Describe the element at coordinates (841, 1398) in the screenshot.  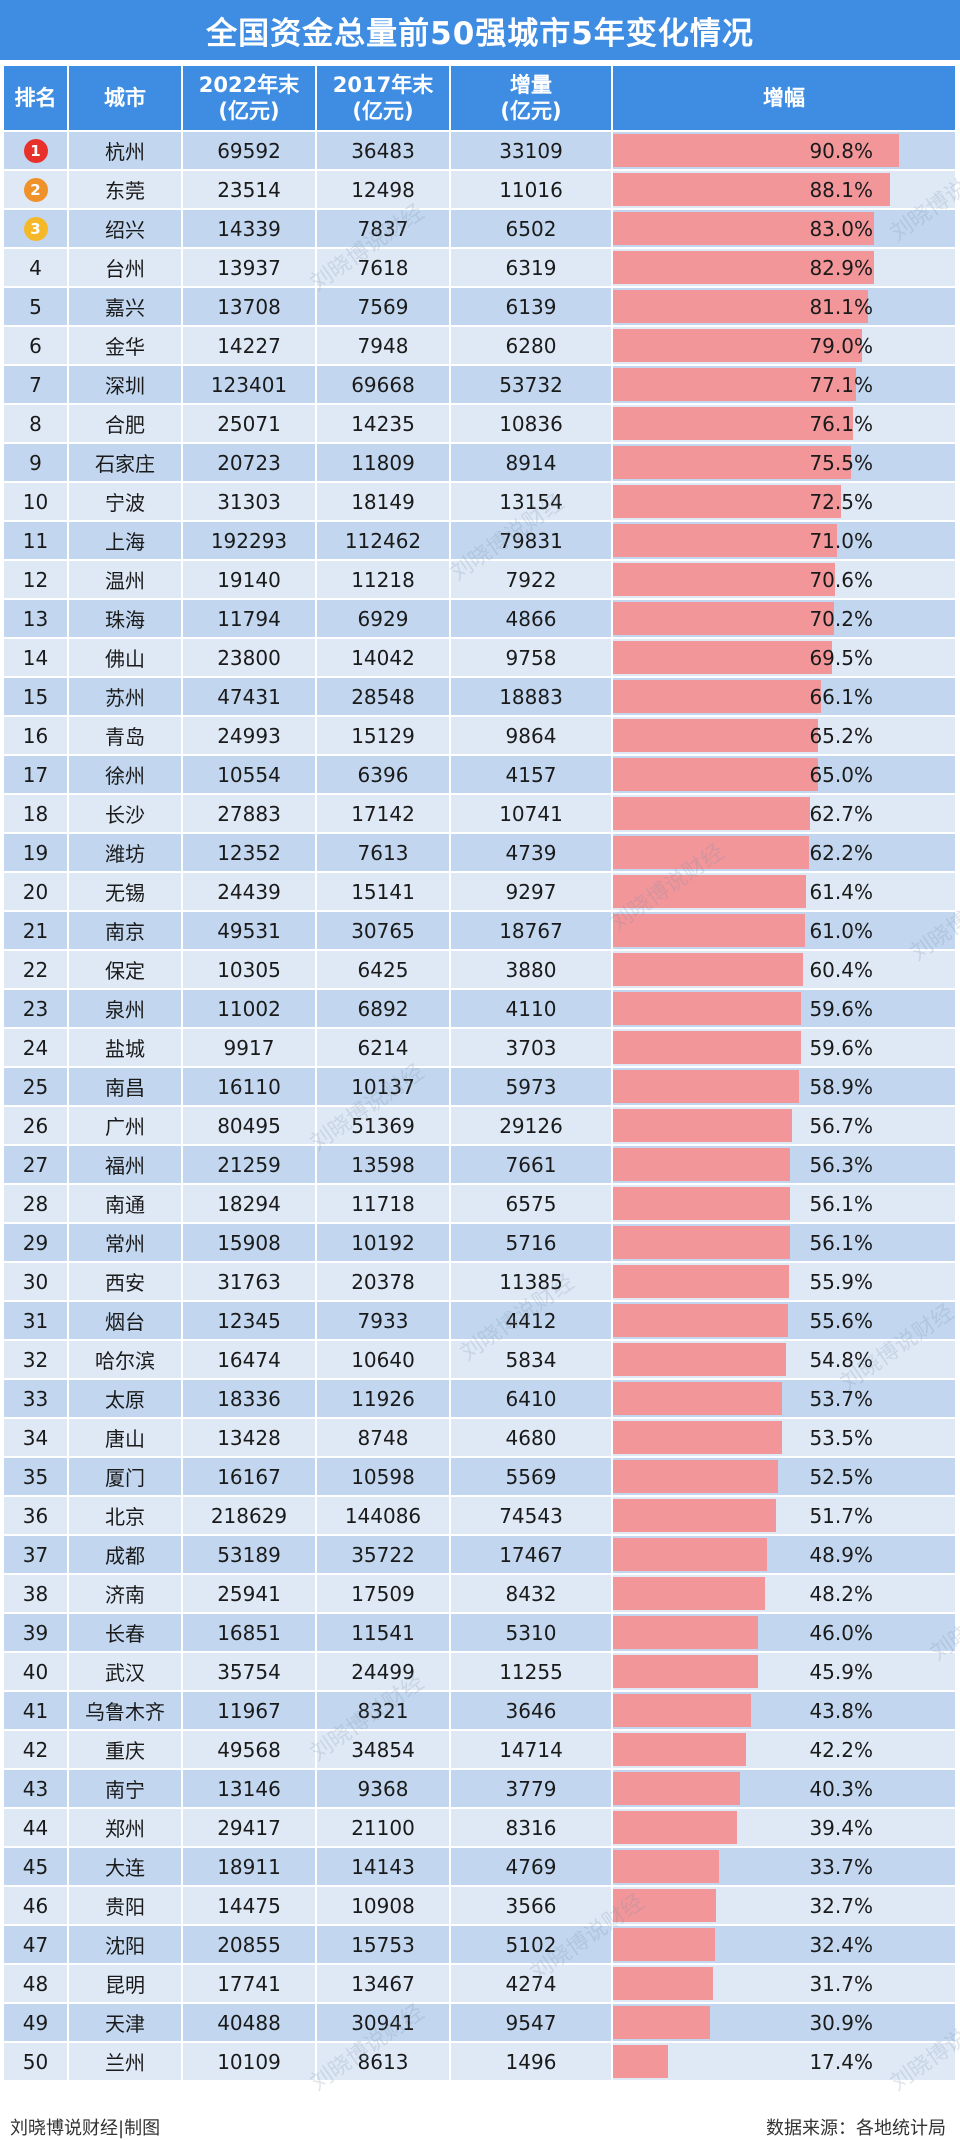
I see `growth-label: 53.7%` at that location.